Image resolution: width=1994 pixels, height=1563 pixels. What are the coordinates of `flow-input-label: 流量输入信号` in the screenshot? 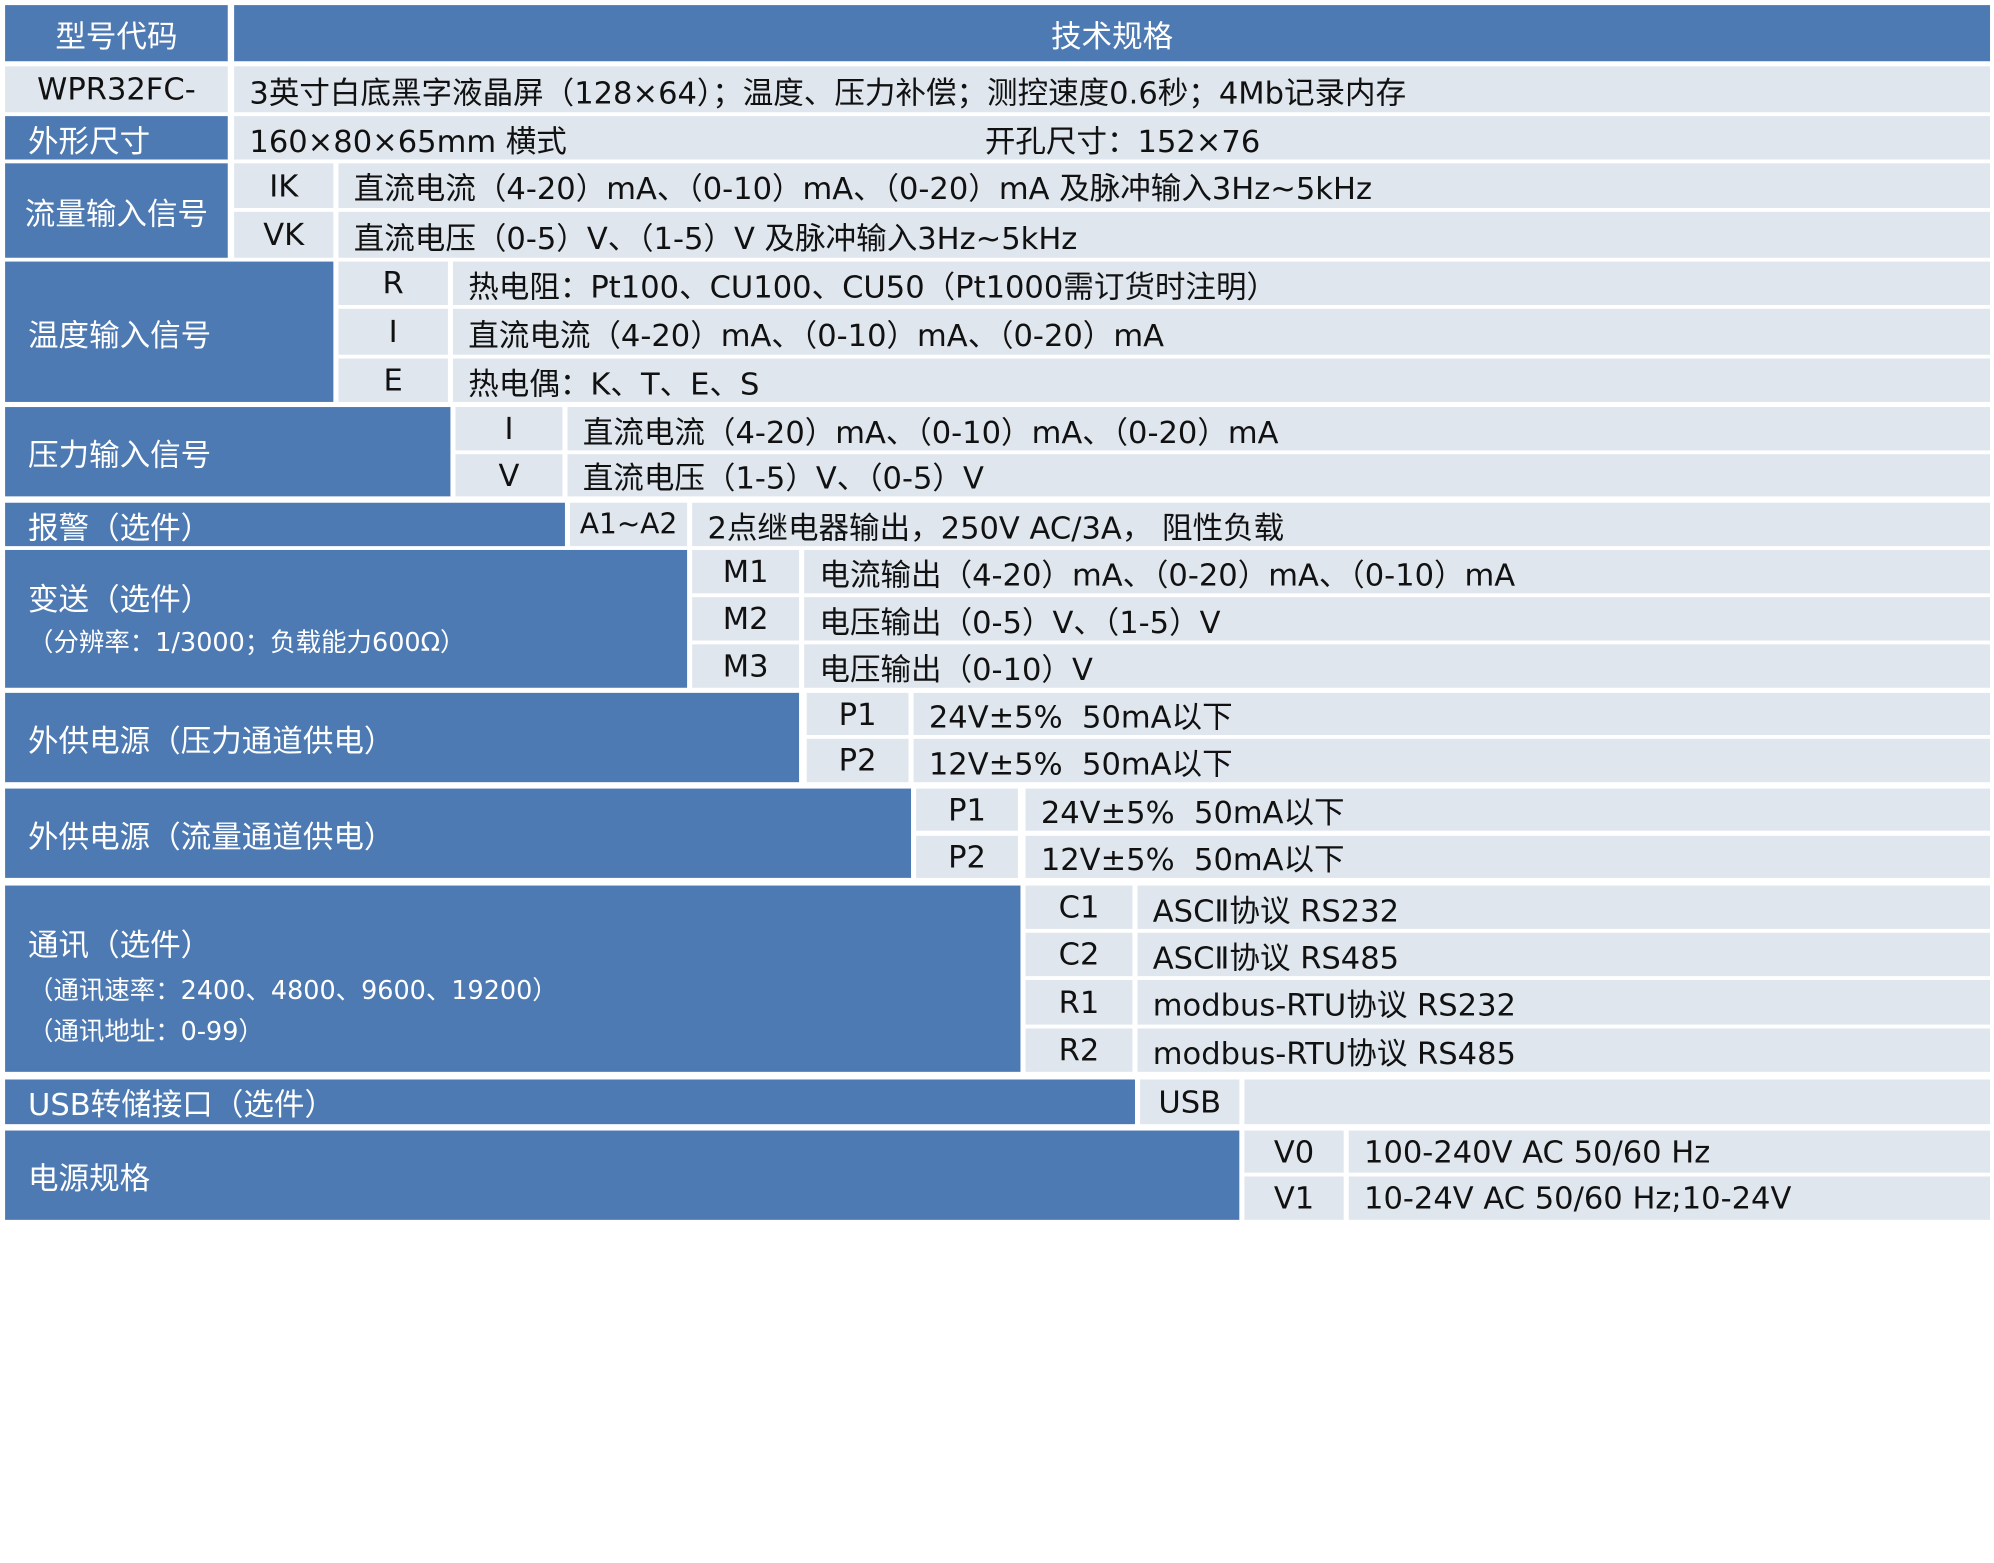 It's located at (116, 210).